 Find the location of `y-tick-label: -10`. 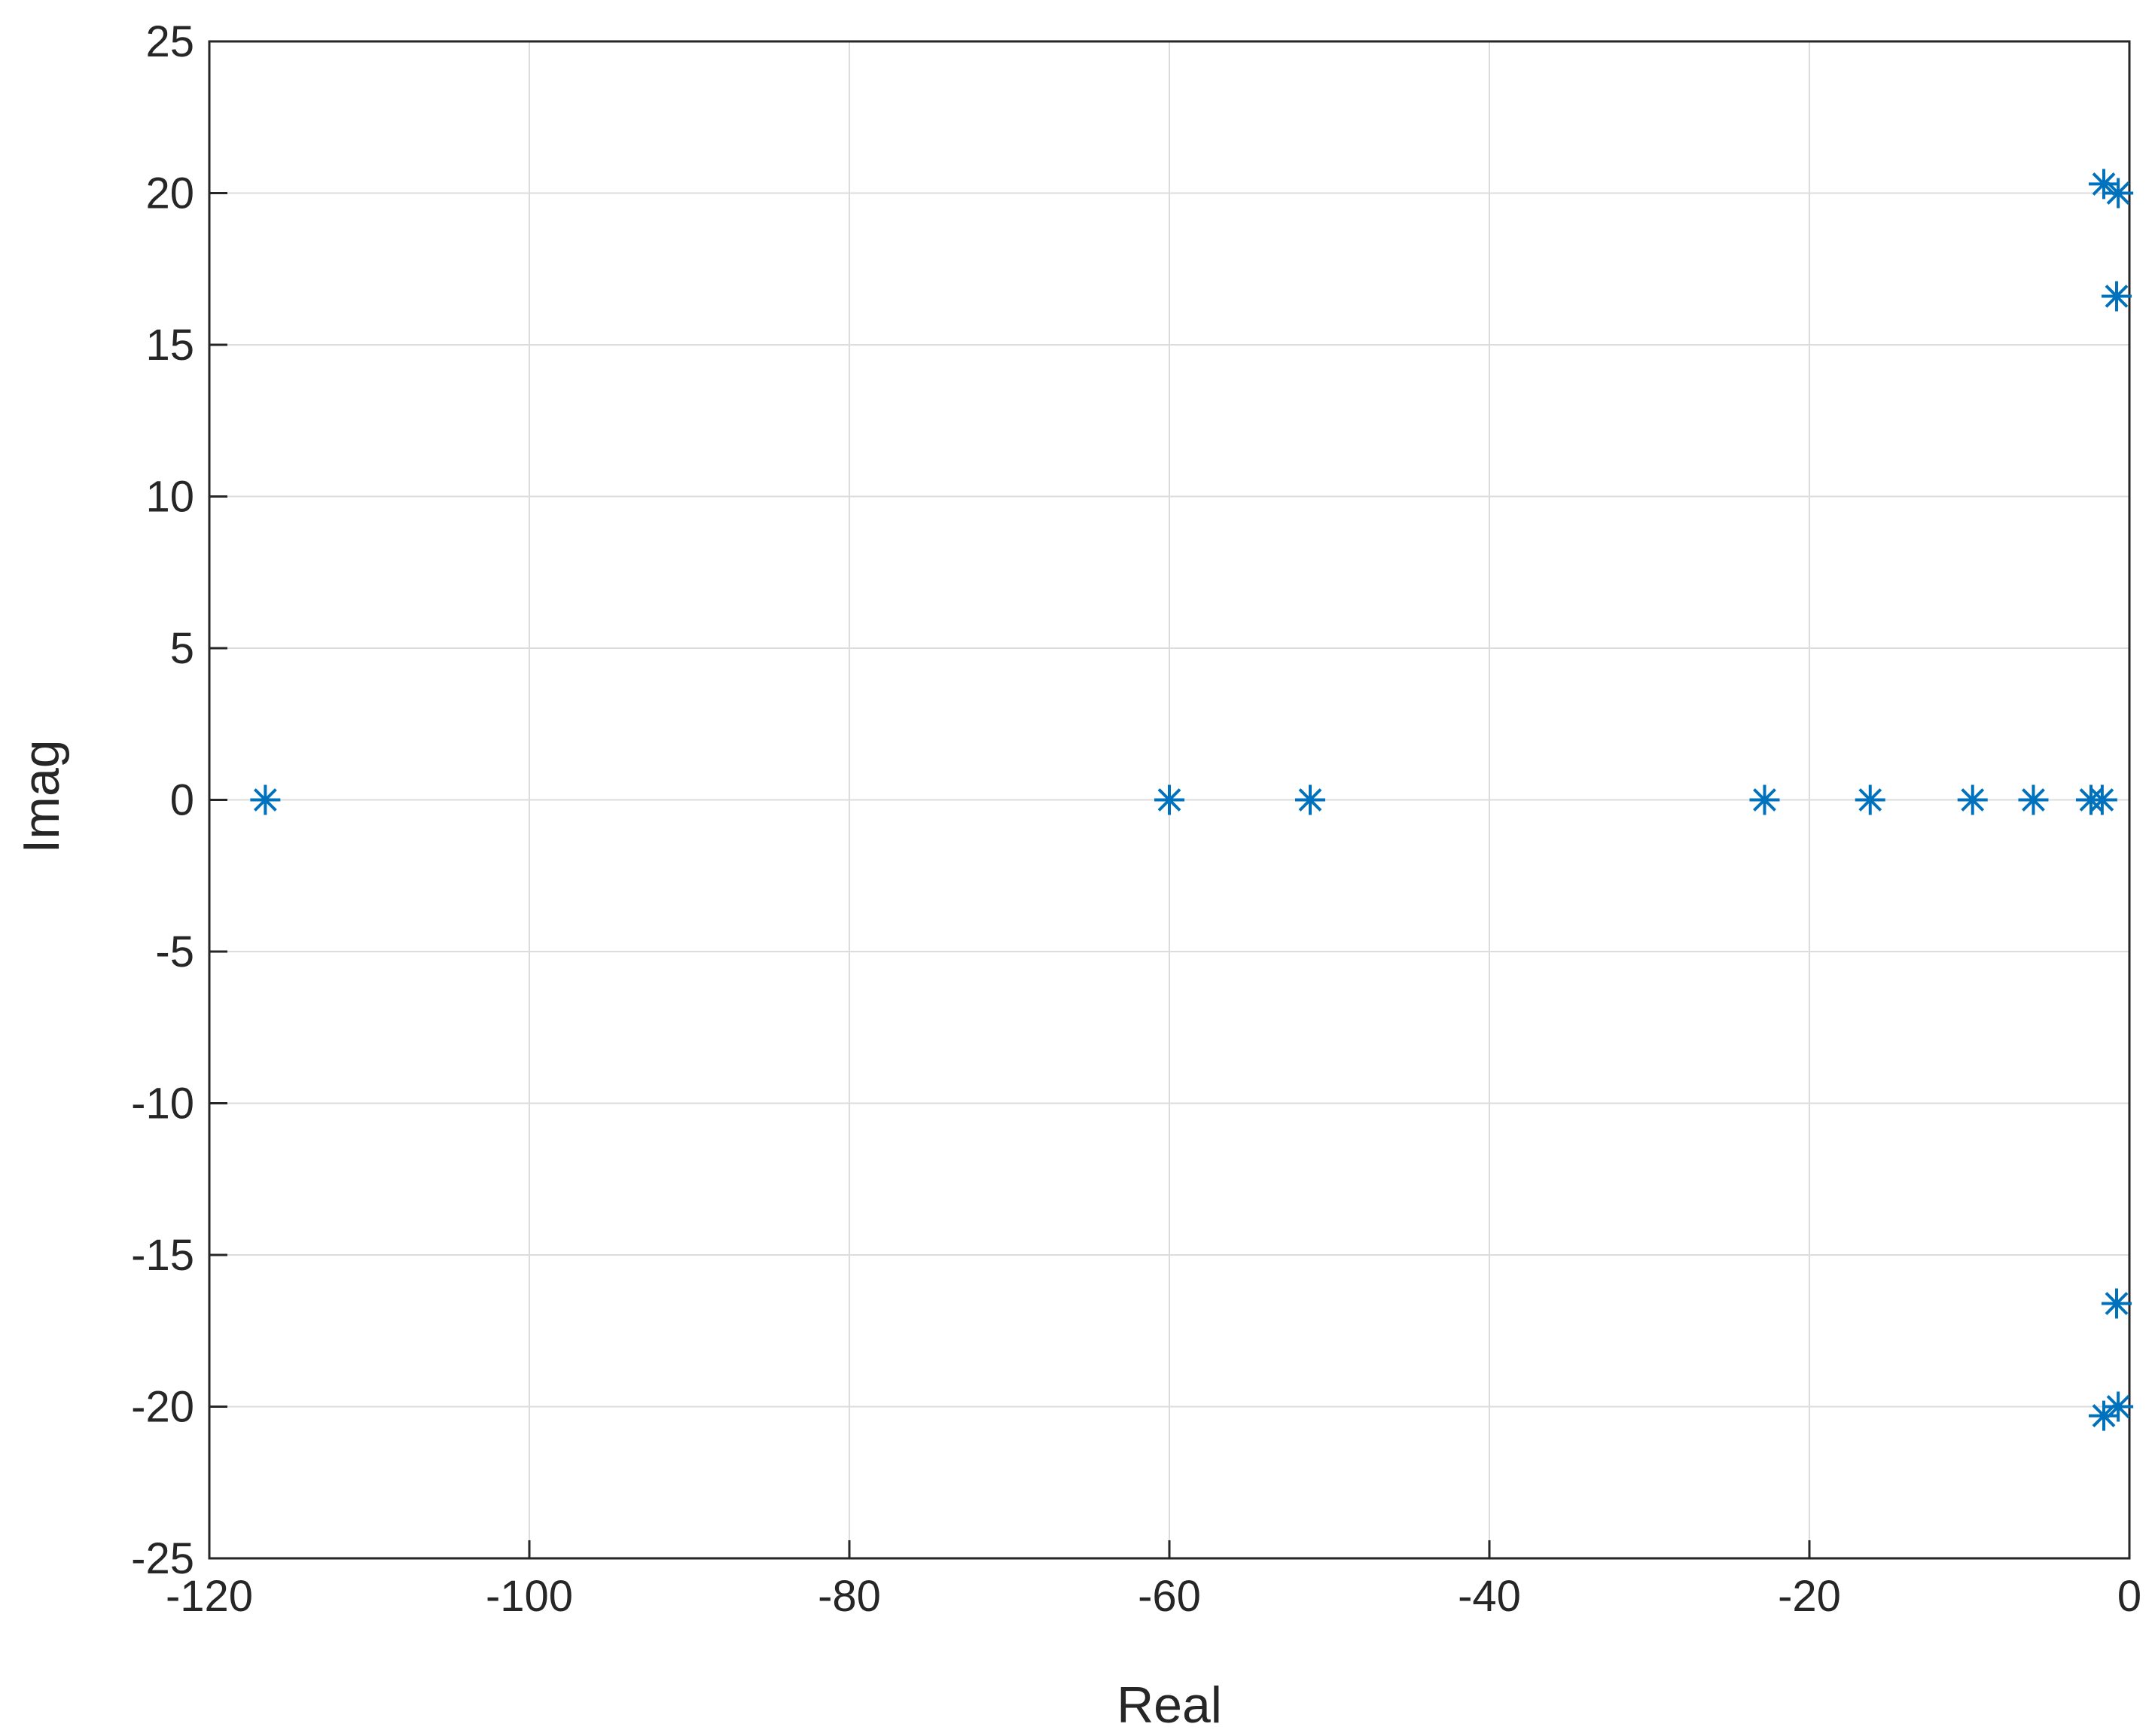

y-tick-label: -10 is located at coordinates (163, 1104).